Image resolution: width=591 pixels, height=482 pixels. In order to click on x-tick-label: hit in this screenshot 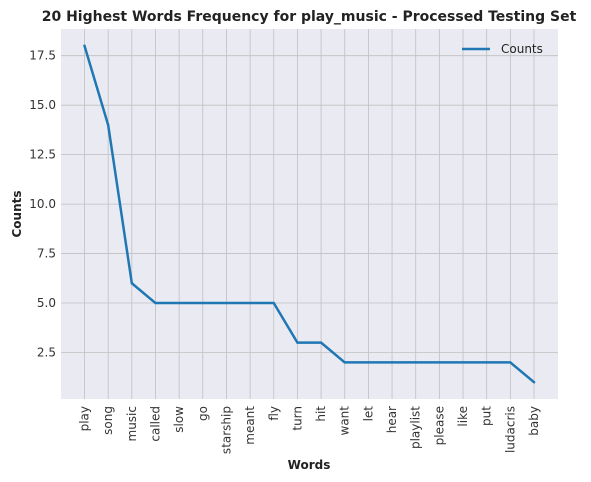, I will do `click(321, 414)`.